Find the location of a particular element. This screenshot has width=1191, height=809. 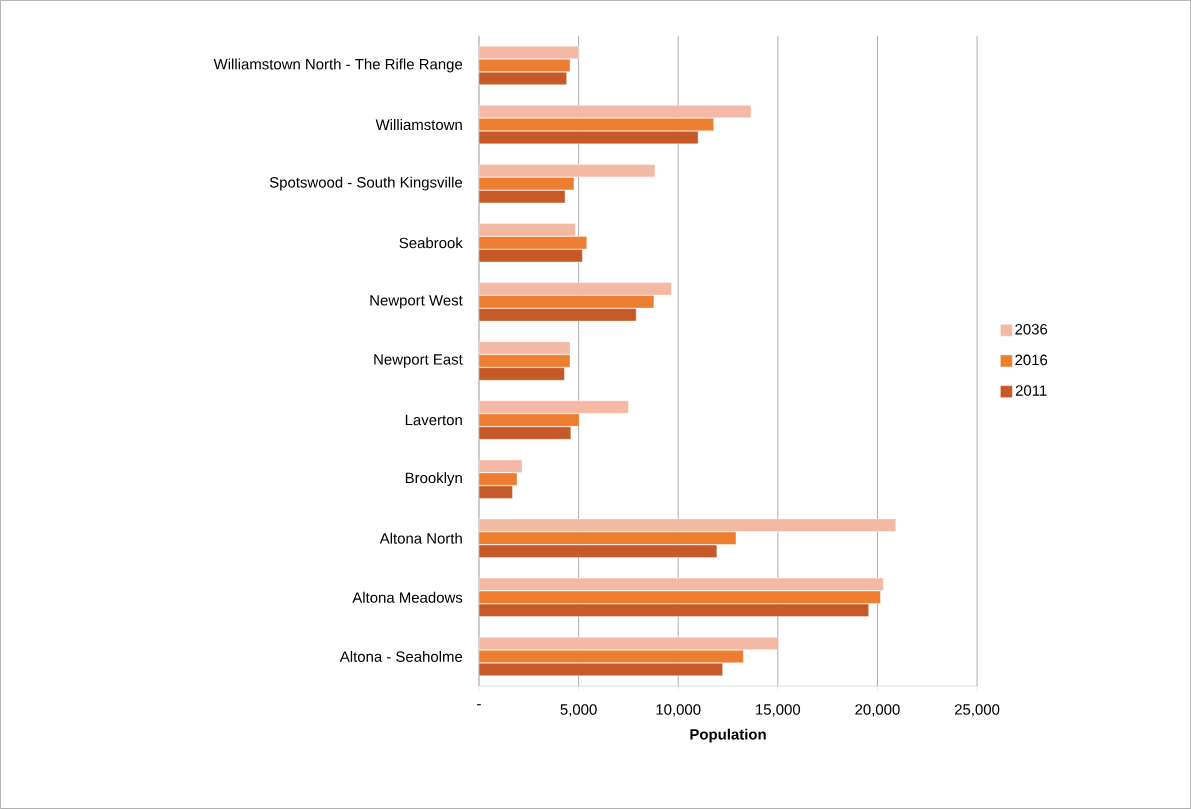

x-tick-label: 20,000 is located at coordinates (877, 710).